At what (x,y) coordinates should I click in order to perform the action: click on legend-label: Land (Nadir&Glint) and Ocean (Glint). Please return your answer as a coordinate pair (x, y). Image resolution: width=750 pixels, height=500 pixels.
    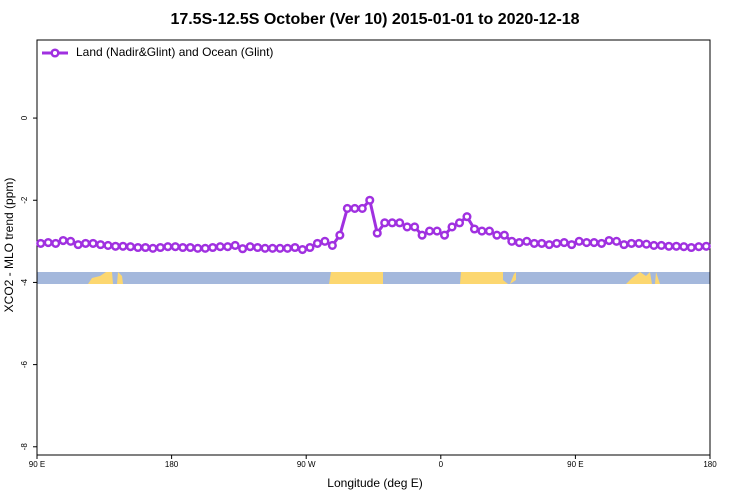
    Looking at the image, I should click on (174, 52).